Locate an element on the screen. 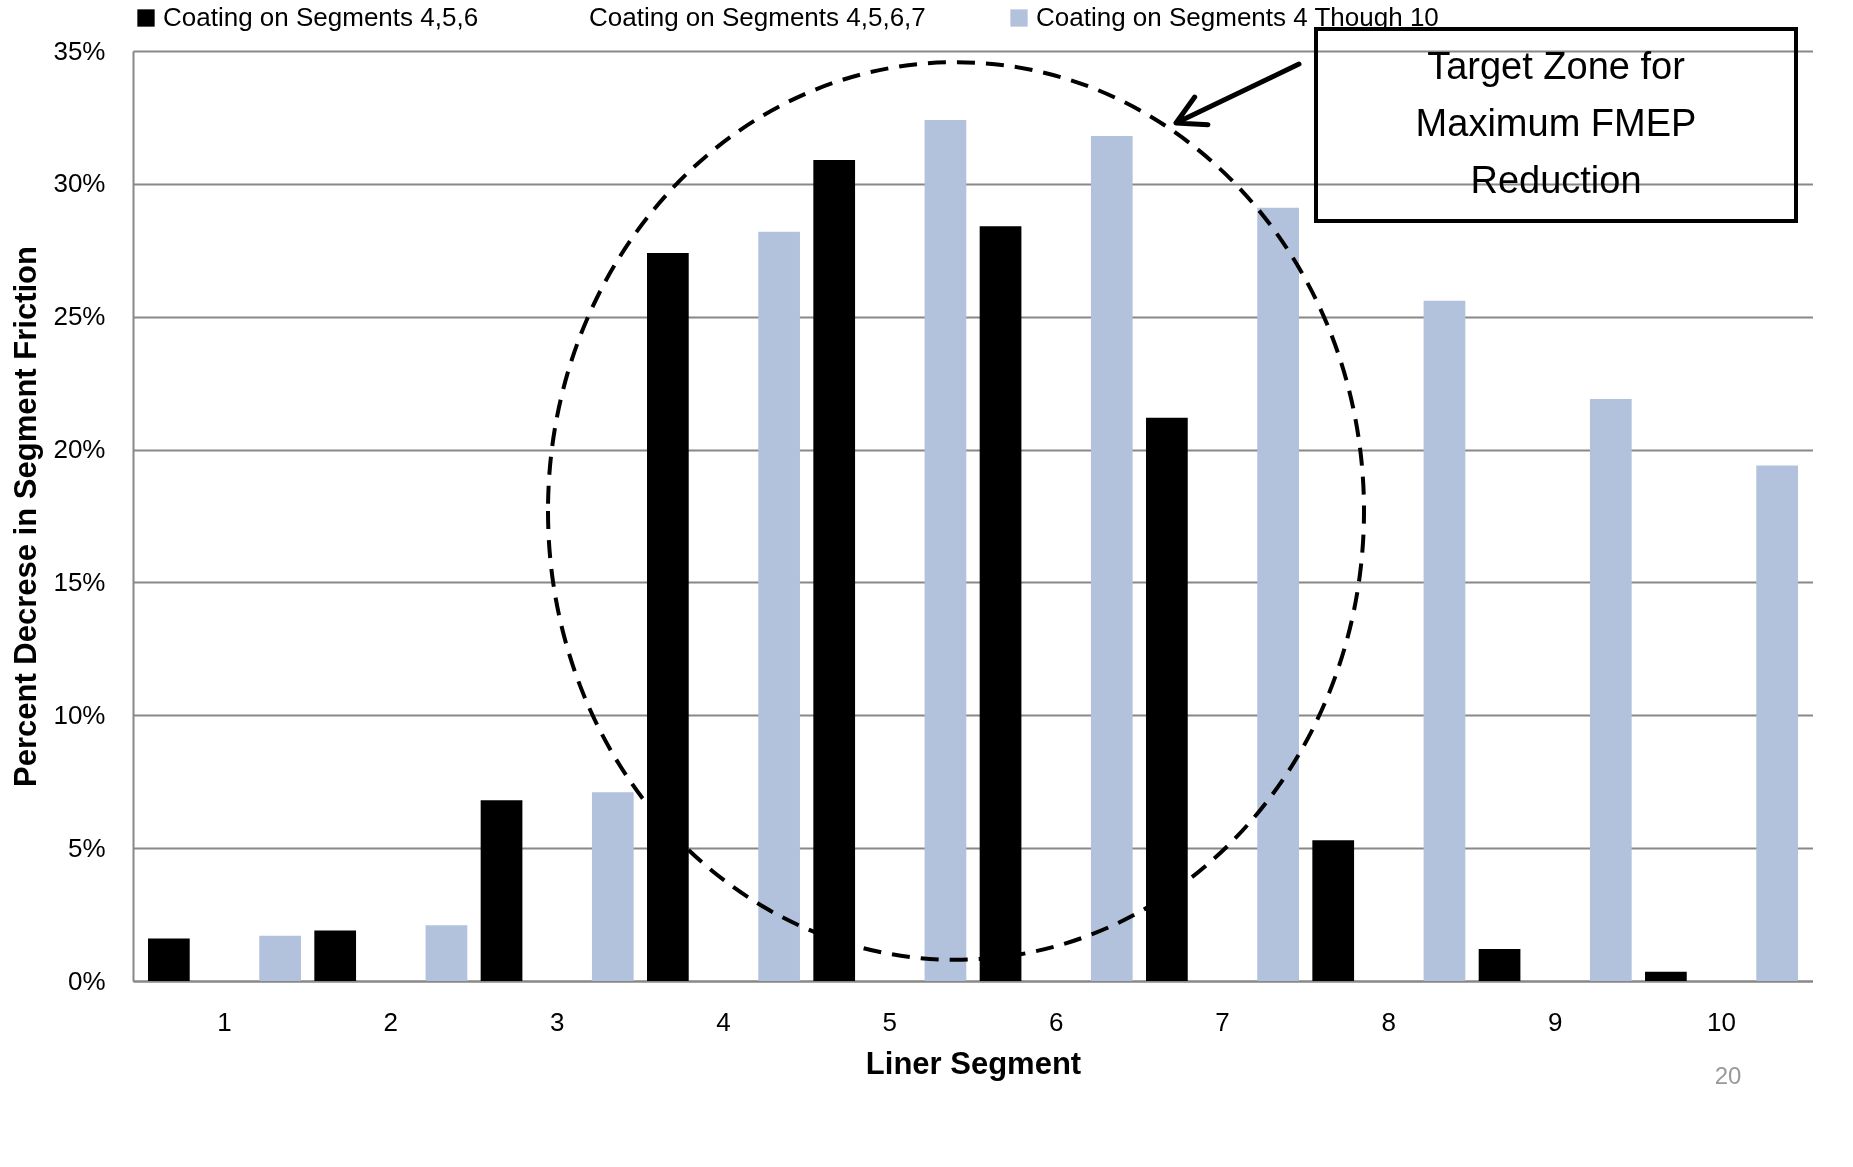 The image size is (1853, 1167). text: Coating on Segments 4,5,6,7 is located at coordinates (757, 17).